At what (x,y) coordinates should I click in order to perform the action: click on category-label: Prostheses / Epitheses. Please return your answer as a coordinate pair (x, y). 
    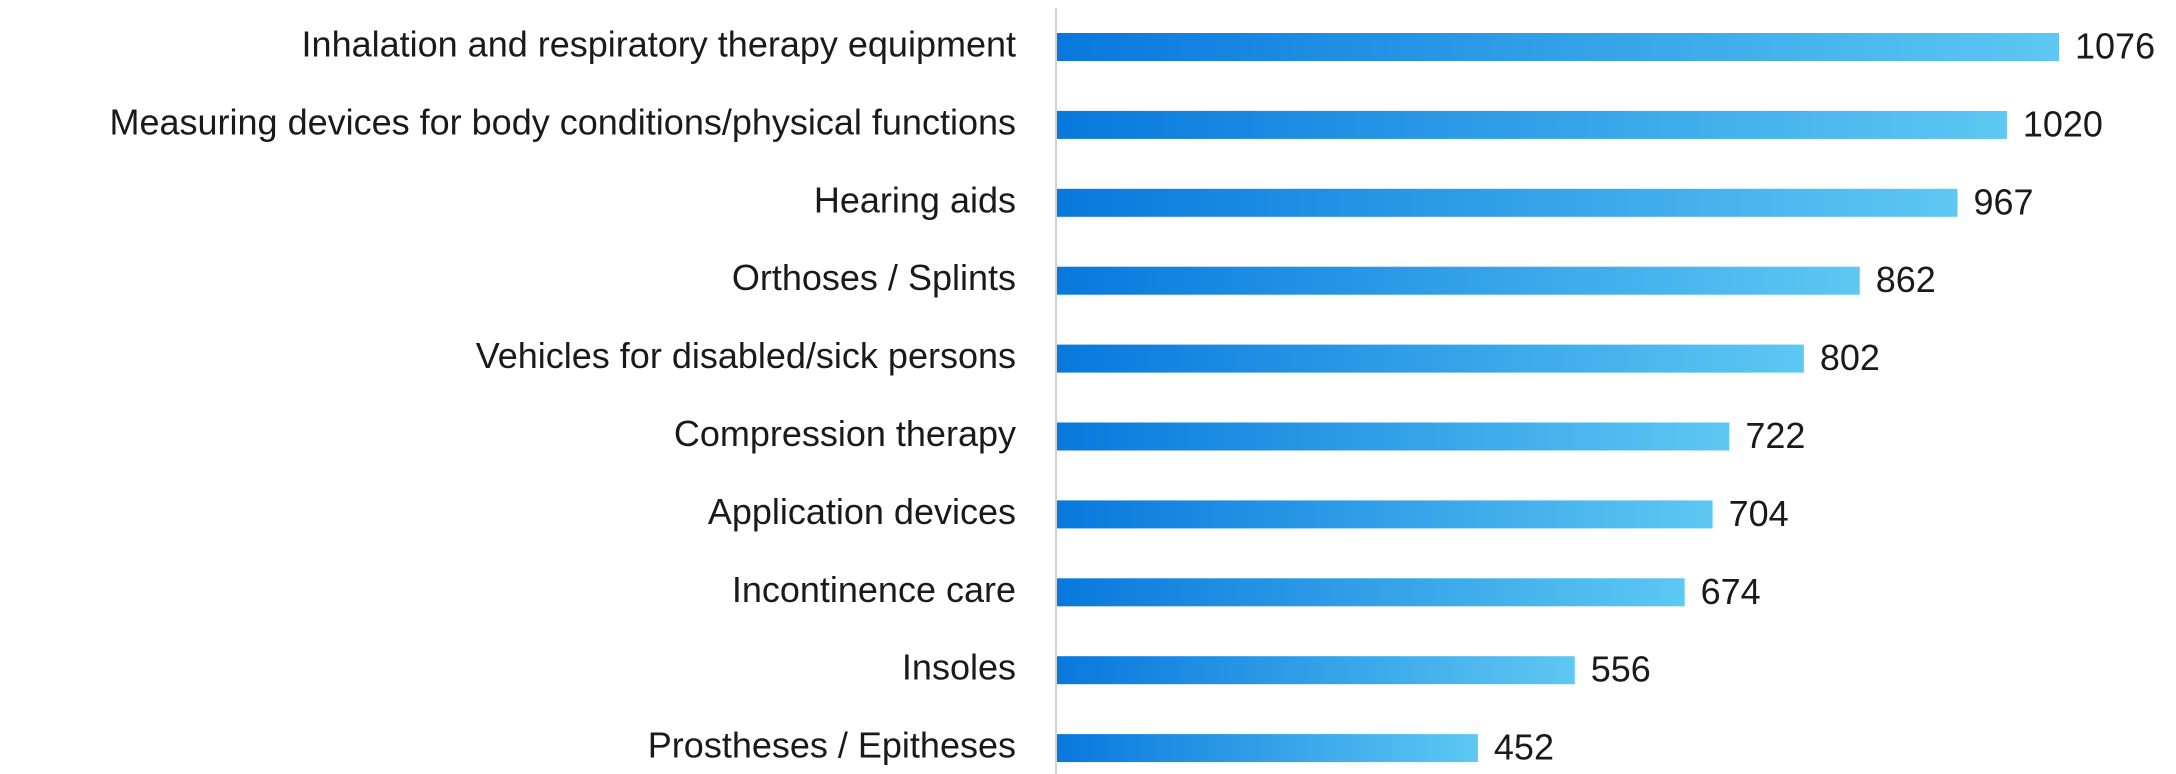
    Looking at the image, I should click on (832, 745).